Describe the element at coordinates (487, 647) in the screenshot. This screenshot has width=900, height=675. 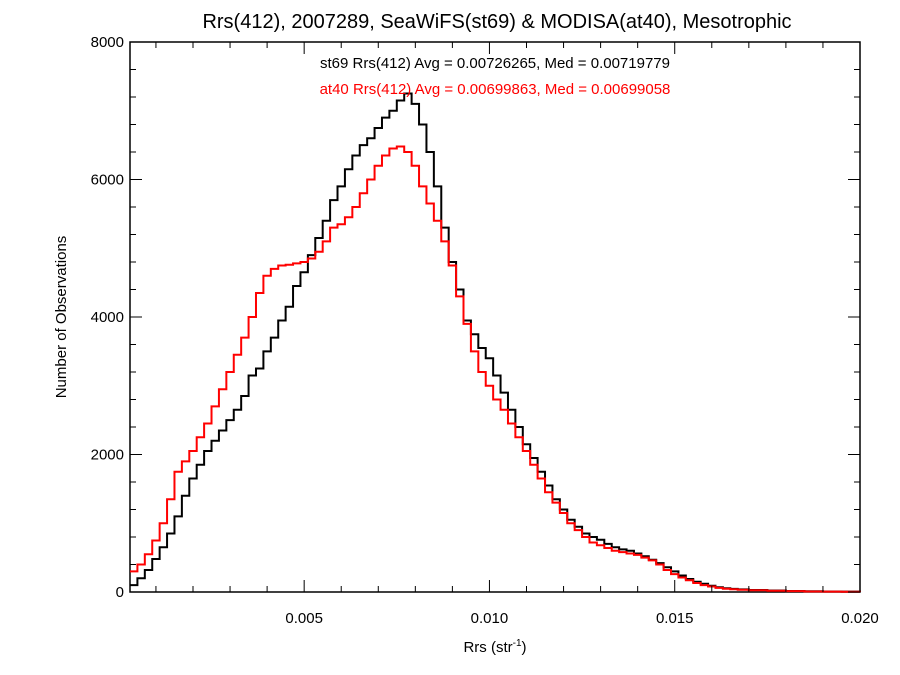
I see `x-axis-label-base: Rrs (str` at that location.